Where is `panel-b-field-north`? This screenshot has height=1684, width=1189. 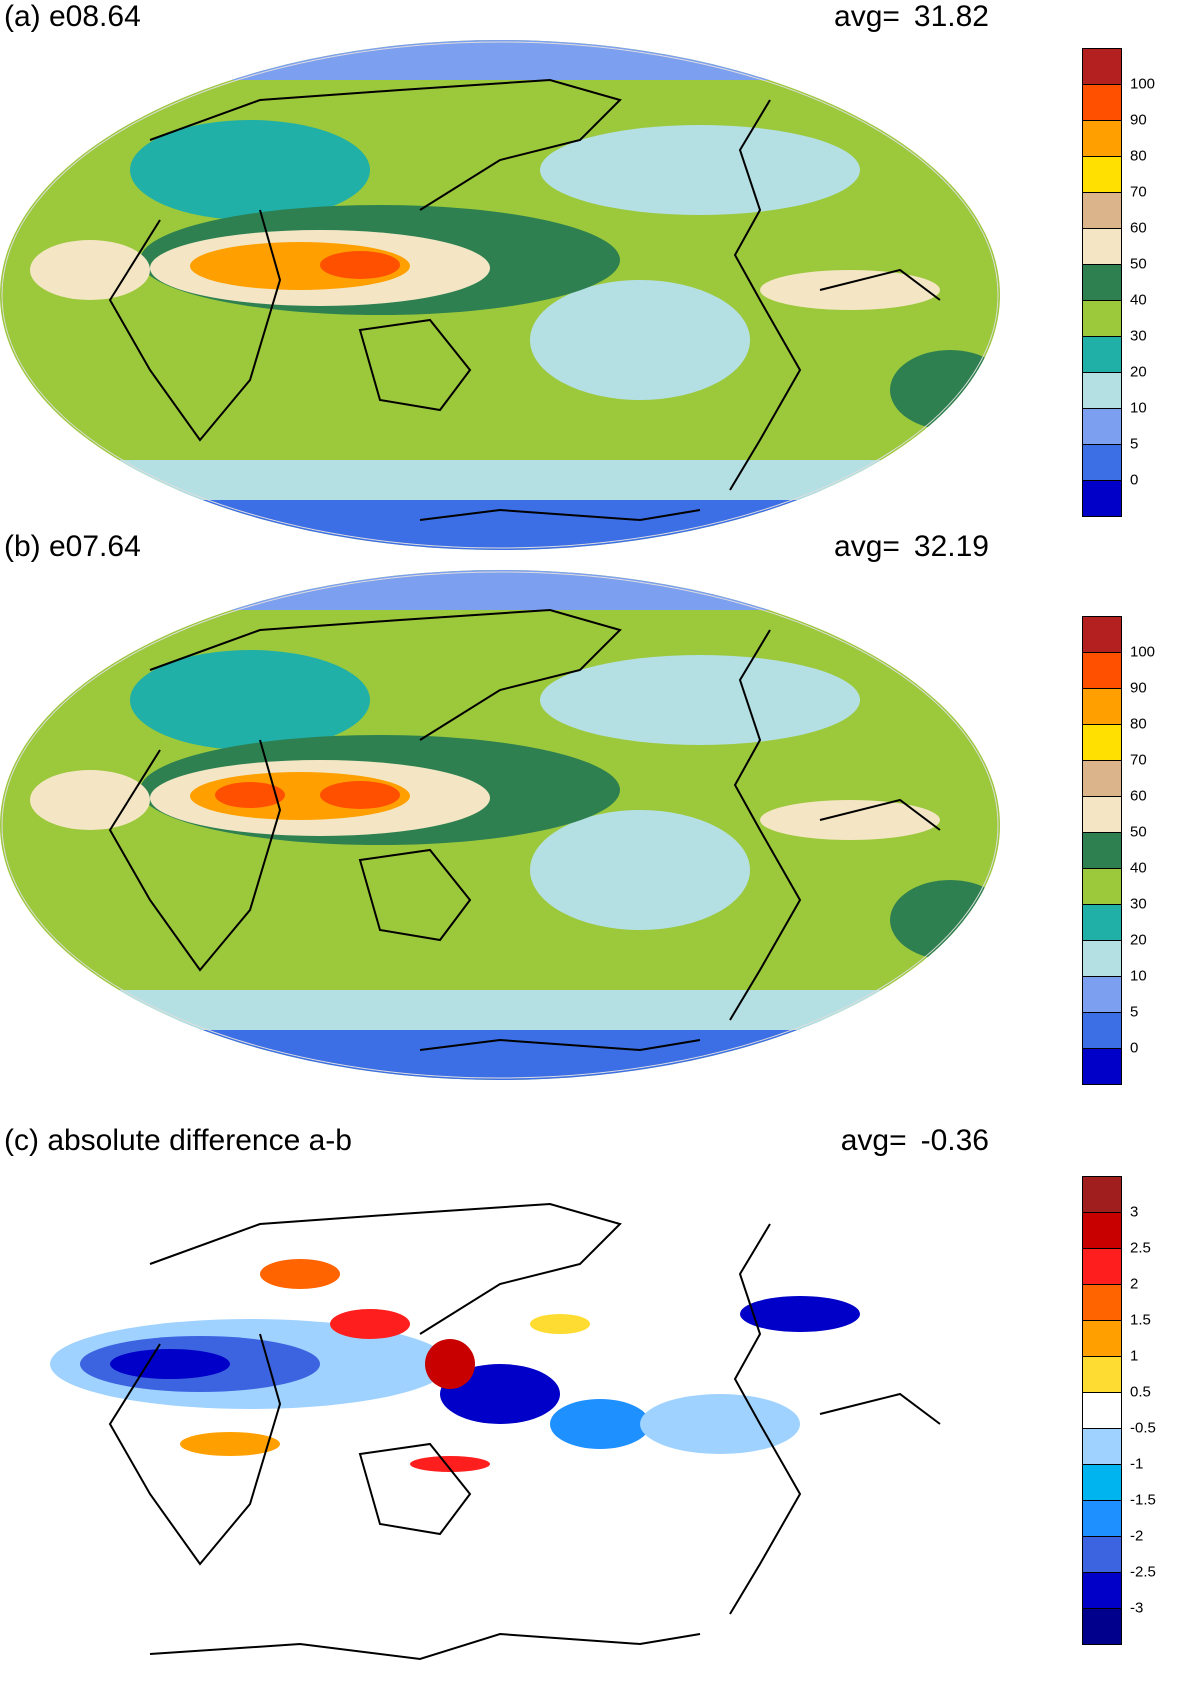
panel-b-field-north is located at coordinates (500, 590).